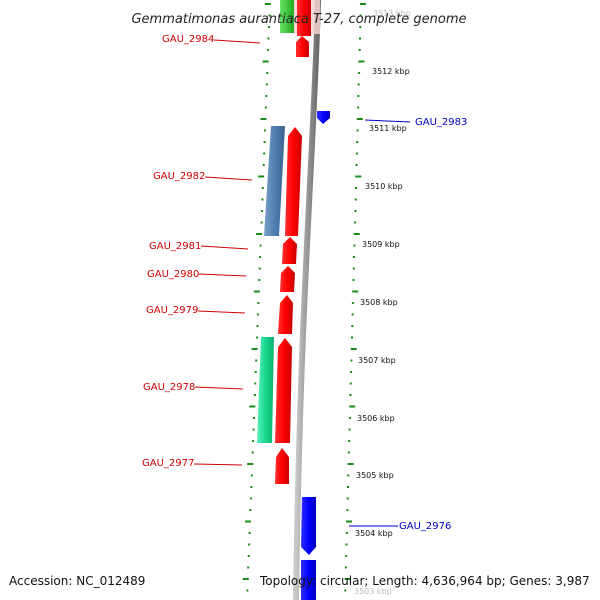 This screenshot has width=600, height=600. What do you see at coordinates (256, 297) in the screenshot?
I see `outer-tick-track` at bounding box center [256, 297].